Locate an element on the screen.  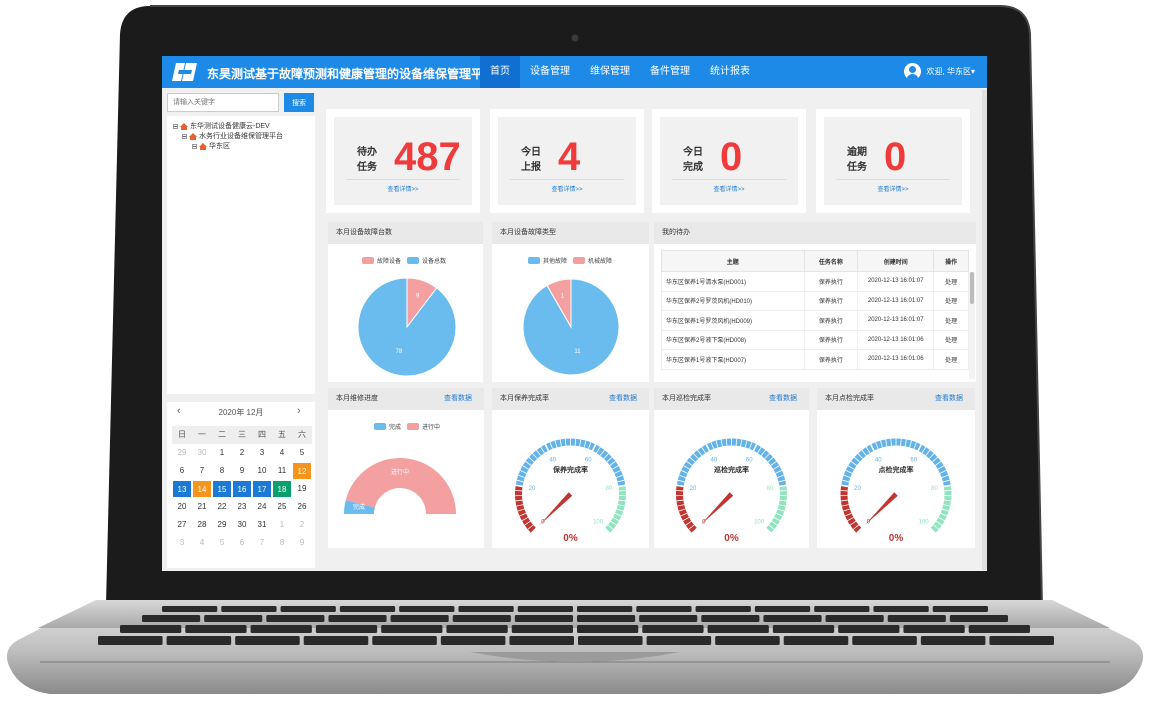
weekday-label: 二 is located at coordinates (222, 434).